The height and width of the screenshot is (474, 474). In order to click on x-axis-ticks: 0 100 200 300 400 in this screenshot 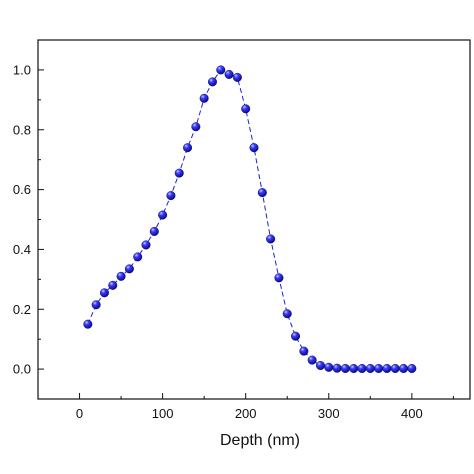, I will do `click(265, 407)`.